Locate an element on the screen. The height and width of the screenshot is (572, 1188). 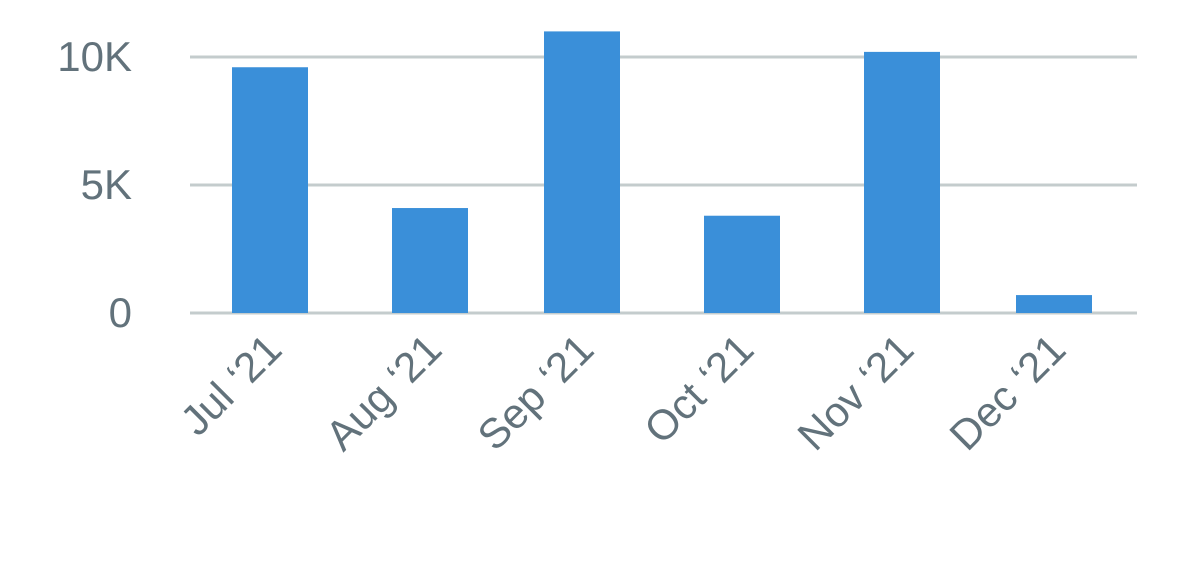
x-tick-label: Aug ‘21 is located at coordinates (383, 392).